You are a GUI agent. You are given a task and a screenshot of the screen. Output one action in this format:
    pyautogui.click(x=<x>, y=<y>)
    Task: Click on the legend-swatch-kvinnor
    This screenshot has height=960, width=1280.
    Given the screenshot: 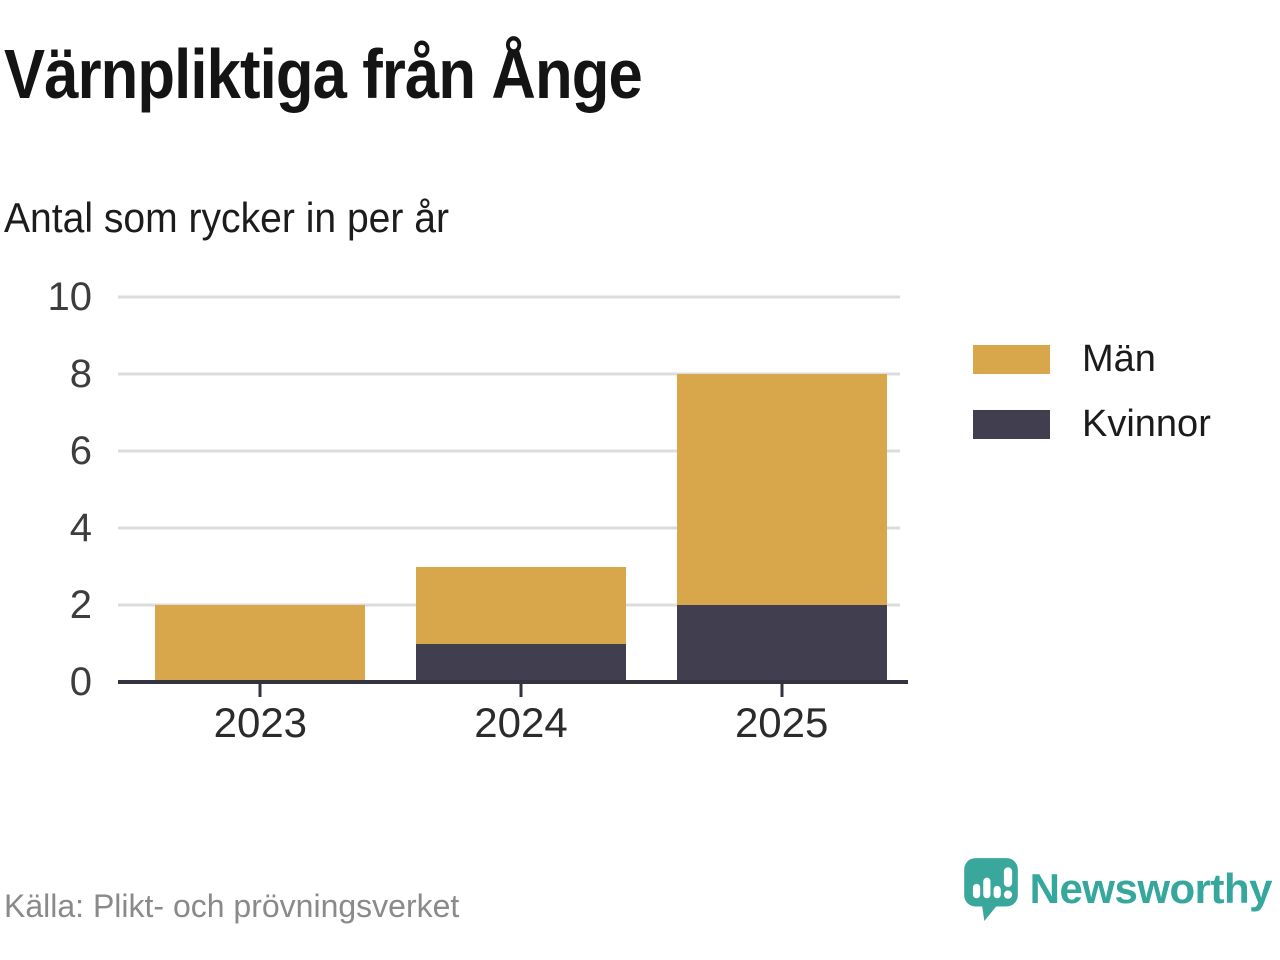 What is the action you would take?
    pyautogui.click(x=1011, y=424)
    